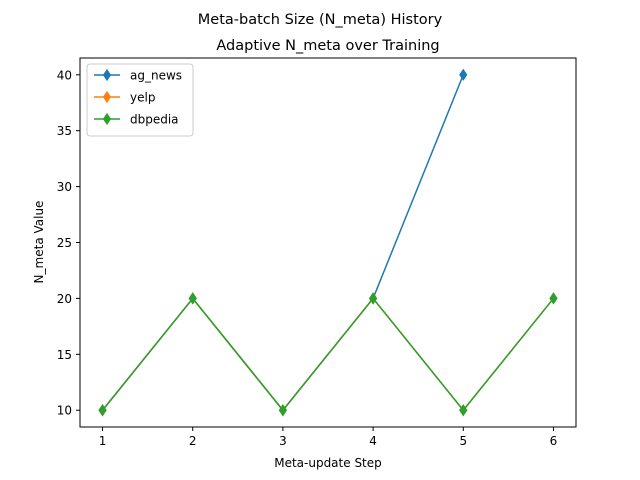 The width and height of the screenshot is (640, 480). Describe the element at coordinates (463, 74) in the screenshot. I see `series-point-ag_news` at that location.